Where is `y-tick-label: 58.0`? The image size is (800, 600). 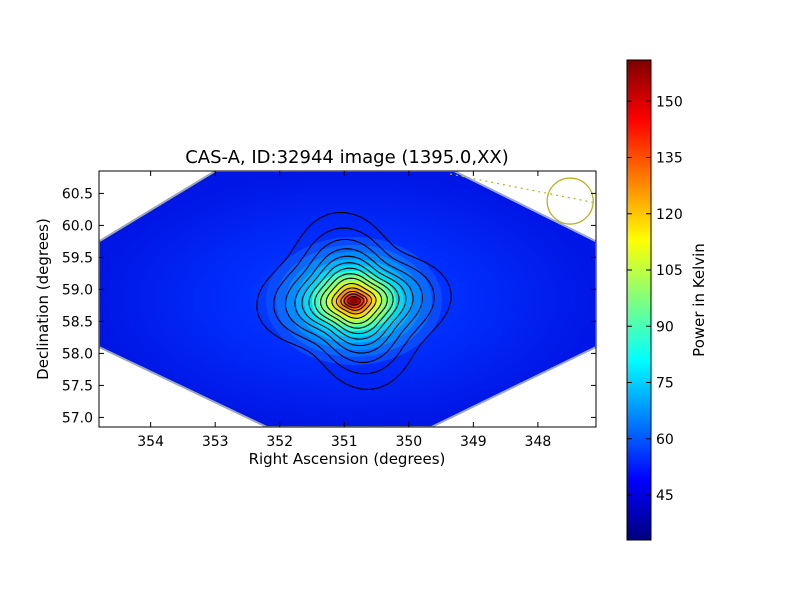 y-tick-label: 58.0 is located at coordinates (77, 354).